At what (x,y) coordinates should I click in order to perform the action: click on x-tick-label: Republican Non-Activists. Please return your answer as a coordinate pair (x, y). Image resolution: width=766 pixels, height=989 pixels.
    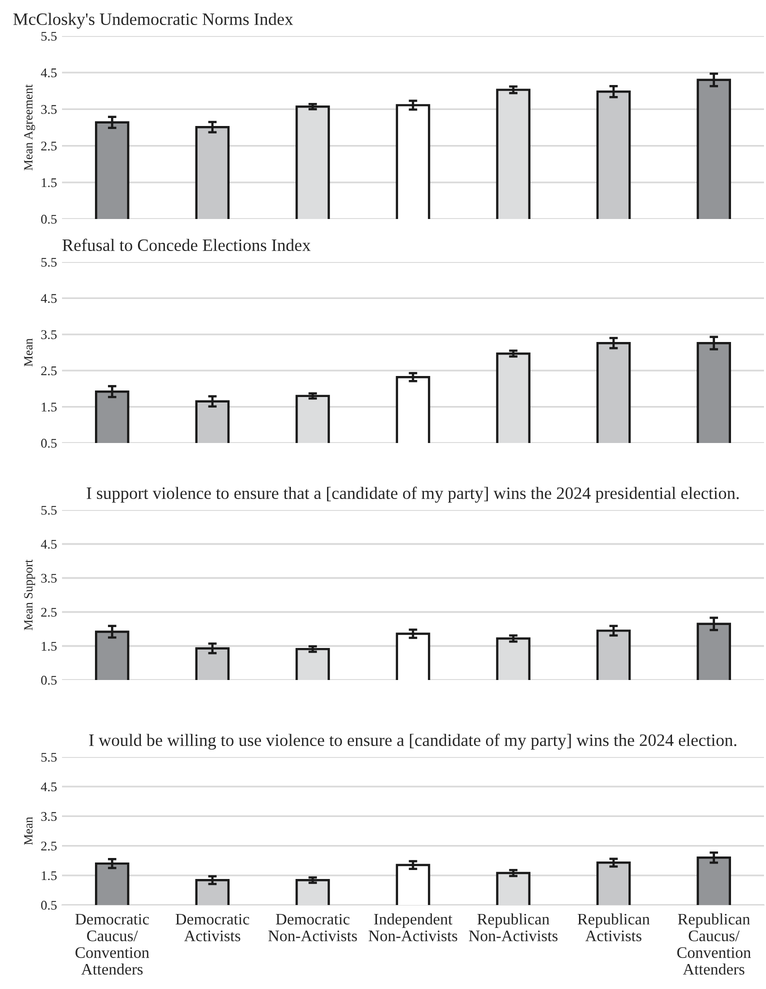
    Looking at the image, I should click on (513, 927).